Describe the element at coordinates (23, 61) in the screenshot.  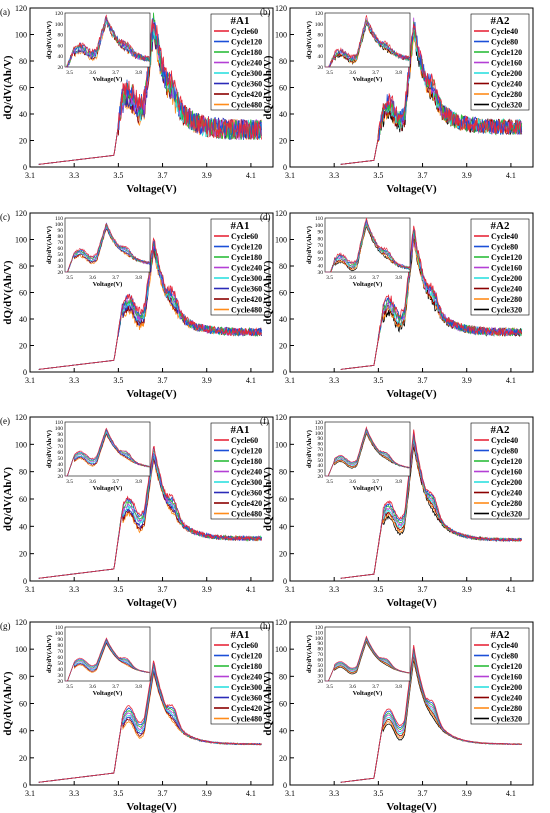
I see `y-tick-label: 80` at that location.